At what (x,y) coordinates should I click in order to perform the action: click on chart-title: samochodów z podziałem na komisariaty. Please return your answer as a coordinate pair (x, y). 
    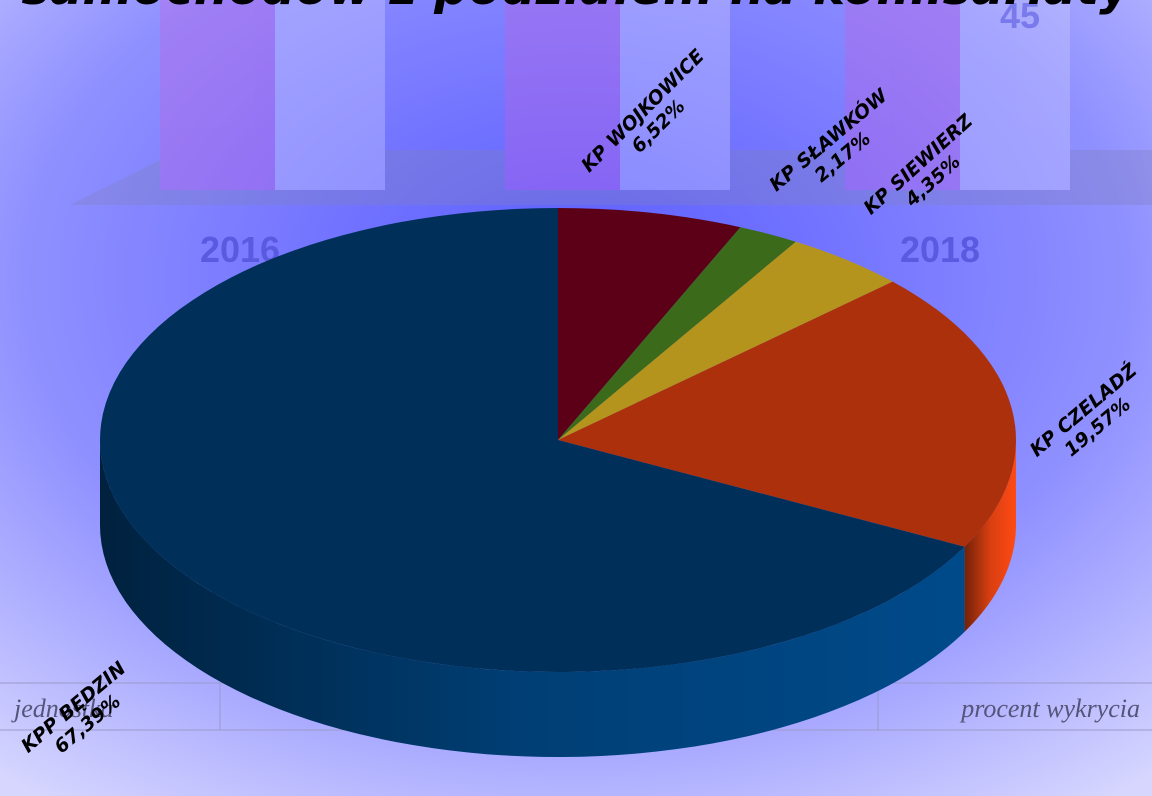
    Looking at the image, I should click on (577, 8).